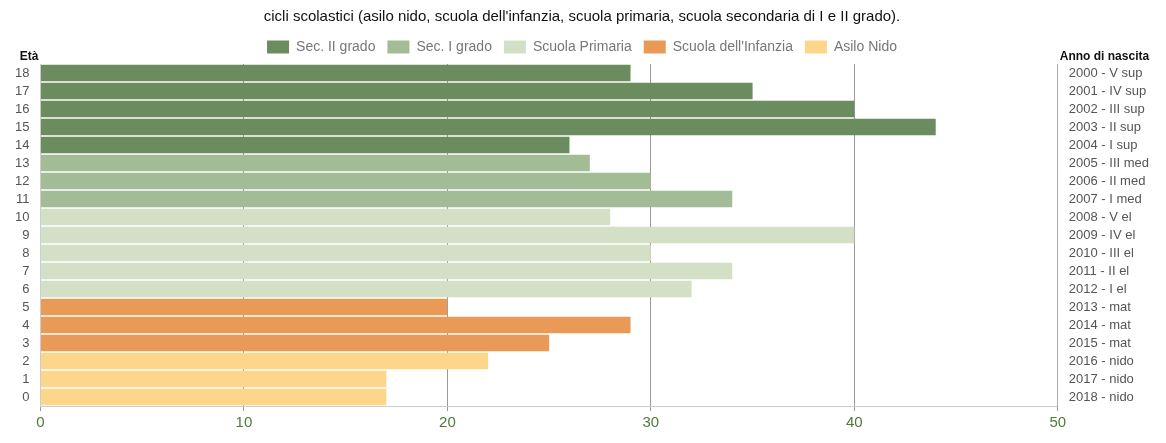 This screenshot has width=1166, height=443. I want to click on y-tick-label: 13, so click(22, 162).